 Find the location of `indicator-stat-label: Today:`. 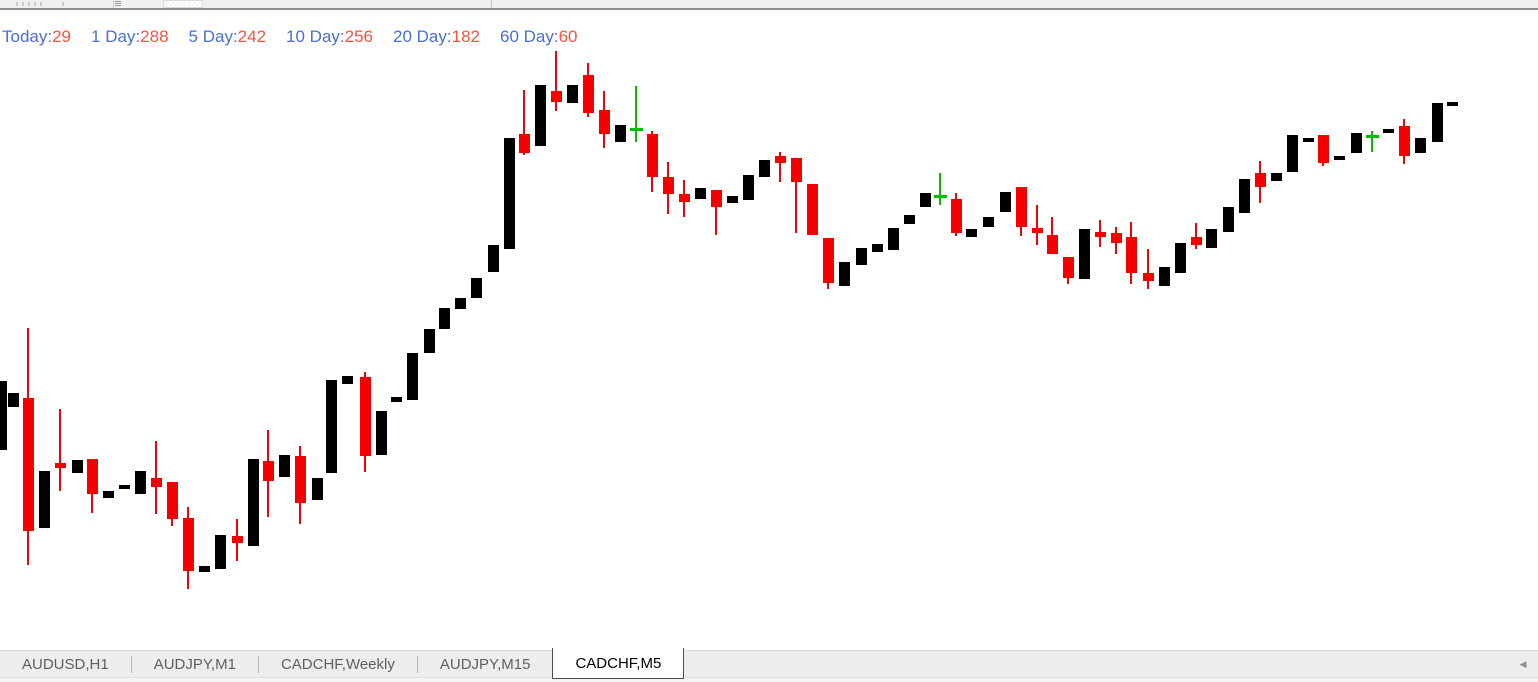

indicator-stat-label: Today: is located at coordinates (27, 36).